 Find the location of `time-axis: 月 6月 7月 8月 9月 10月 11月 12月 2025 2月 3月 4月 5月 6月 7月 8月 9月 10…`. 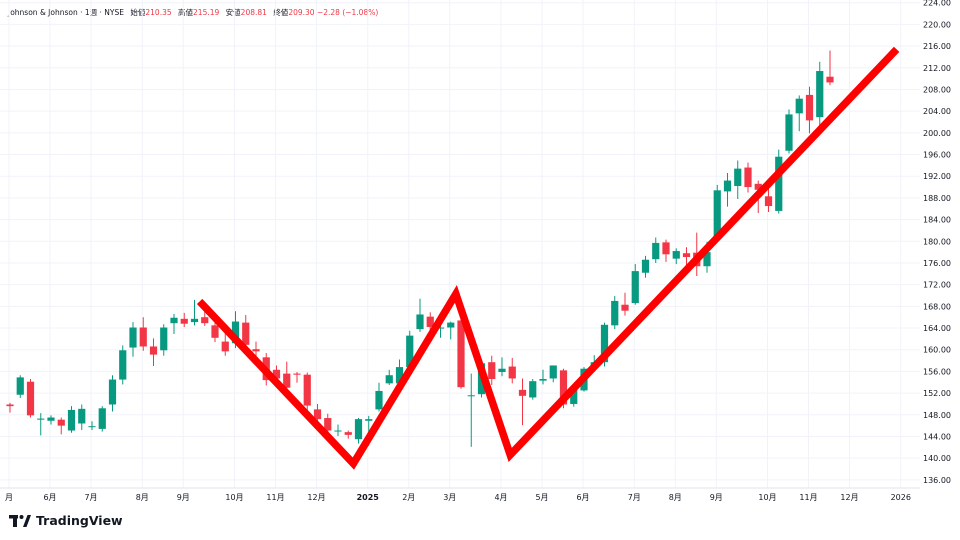

time-axis: 月 6月 7月 8月 9月 10月 11月 12月 2025 2月 3月 4月 5月 6月 7月 8月 9月 10… is located at coordinates (460, 494).